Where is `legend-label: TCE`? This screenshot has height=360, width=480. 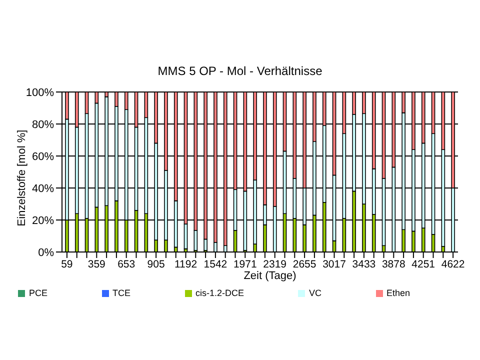 legend-label: TCE is located at coordinates (121, 293).